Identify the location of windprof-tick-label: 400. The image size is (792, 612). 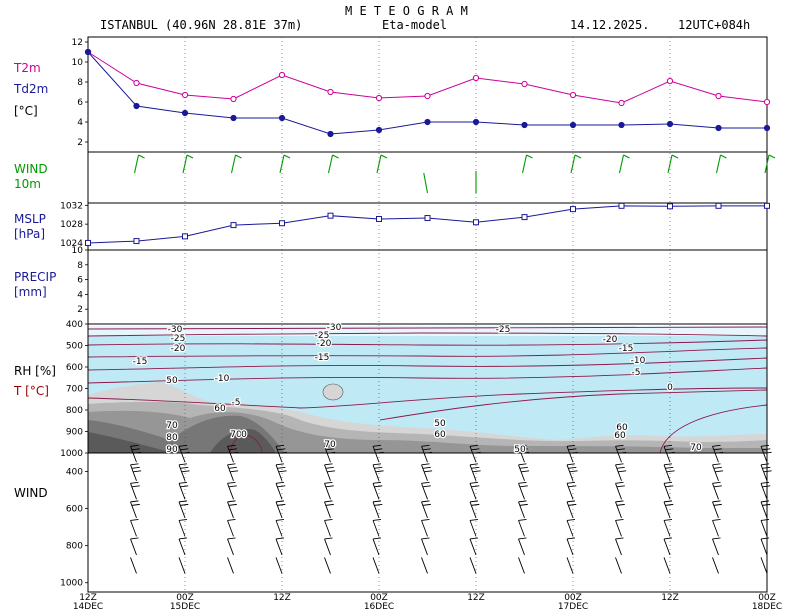
(74, 473).